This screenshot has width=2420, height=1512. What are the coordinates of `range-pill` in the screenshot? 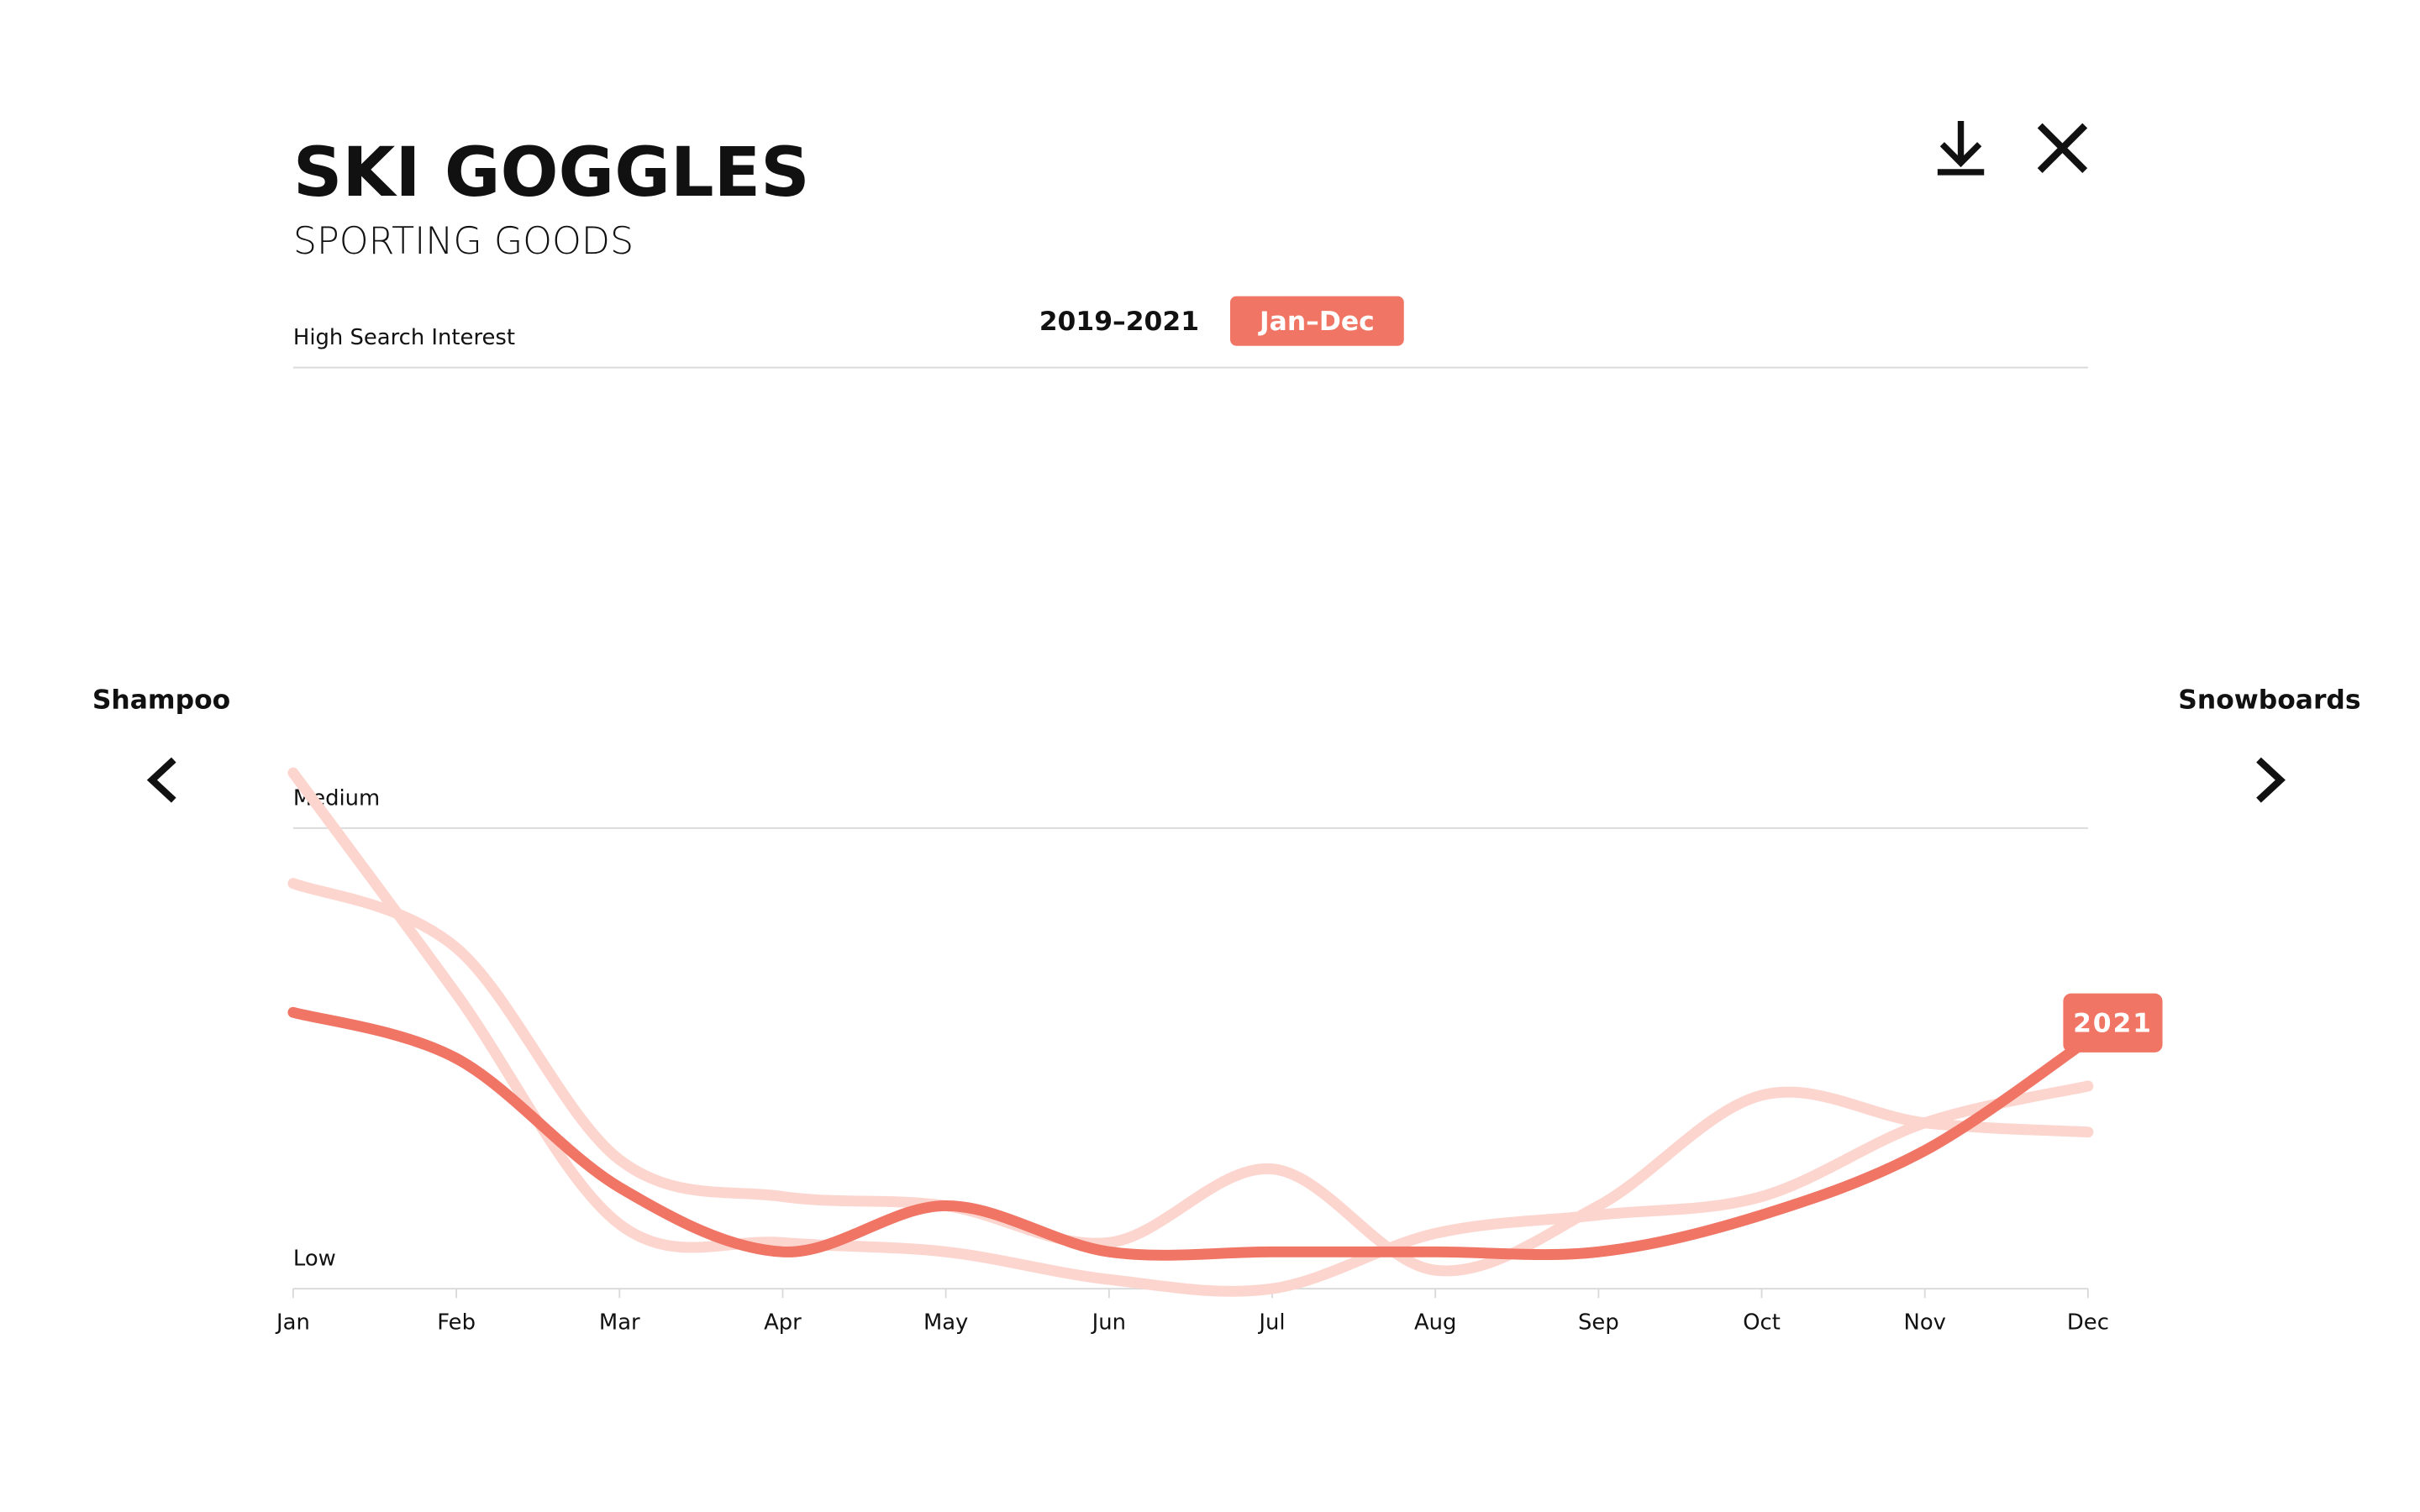 It's located at (1317, 321).